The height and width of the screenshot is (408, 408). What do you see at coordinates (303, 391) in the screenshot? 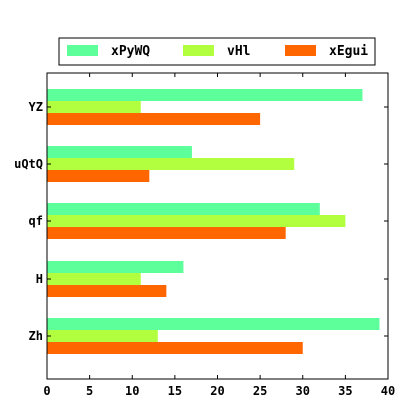
I see `x-tick-label: 30` at bounding box center [303, 391].